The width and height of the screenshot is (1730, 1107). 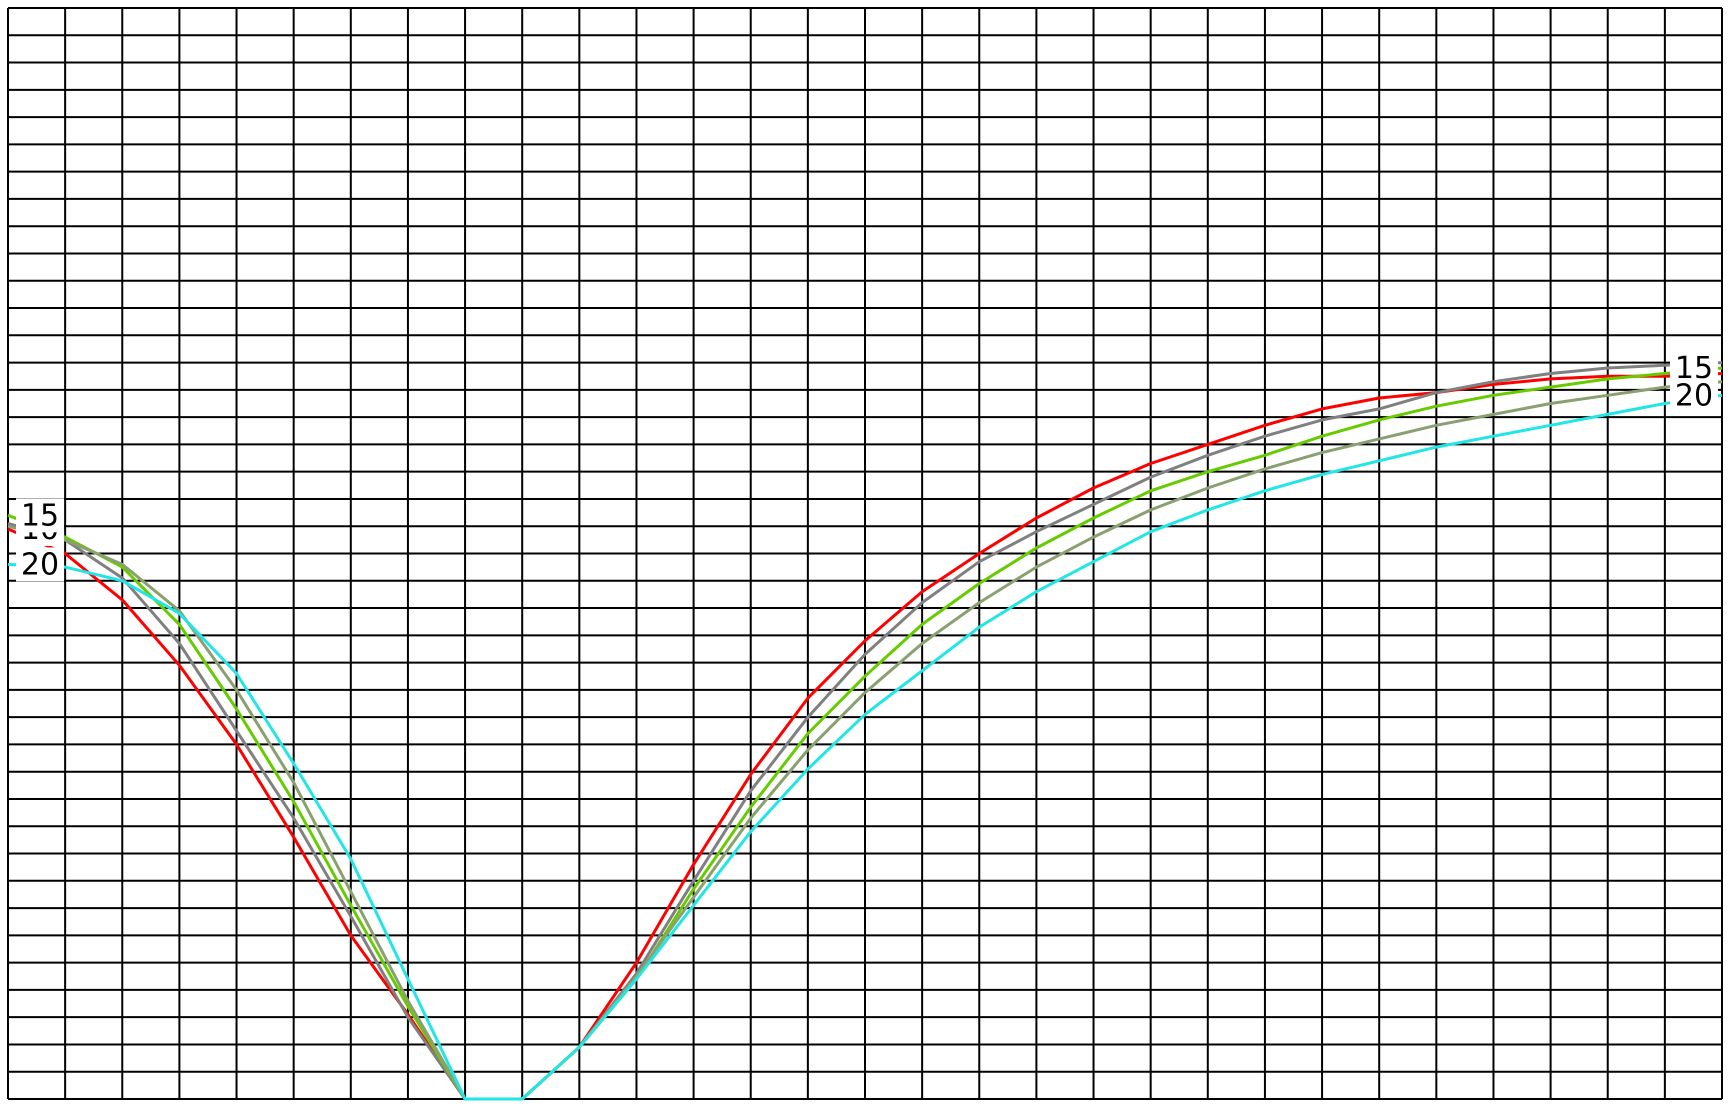 I want to click on series-label-text: 15, so click(x=40, y=515).